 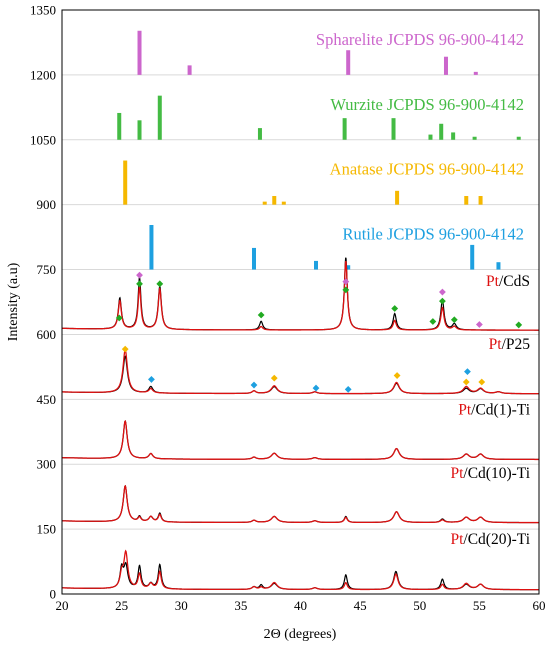 I want to click on y-tick-label-1050: 1050, so click(x=43, y=139).